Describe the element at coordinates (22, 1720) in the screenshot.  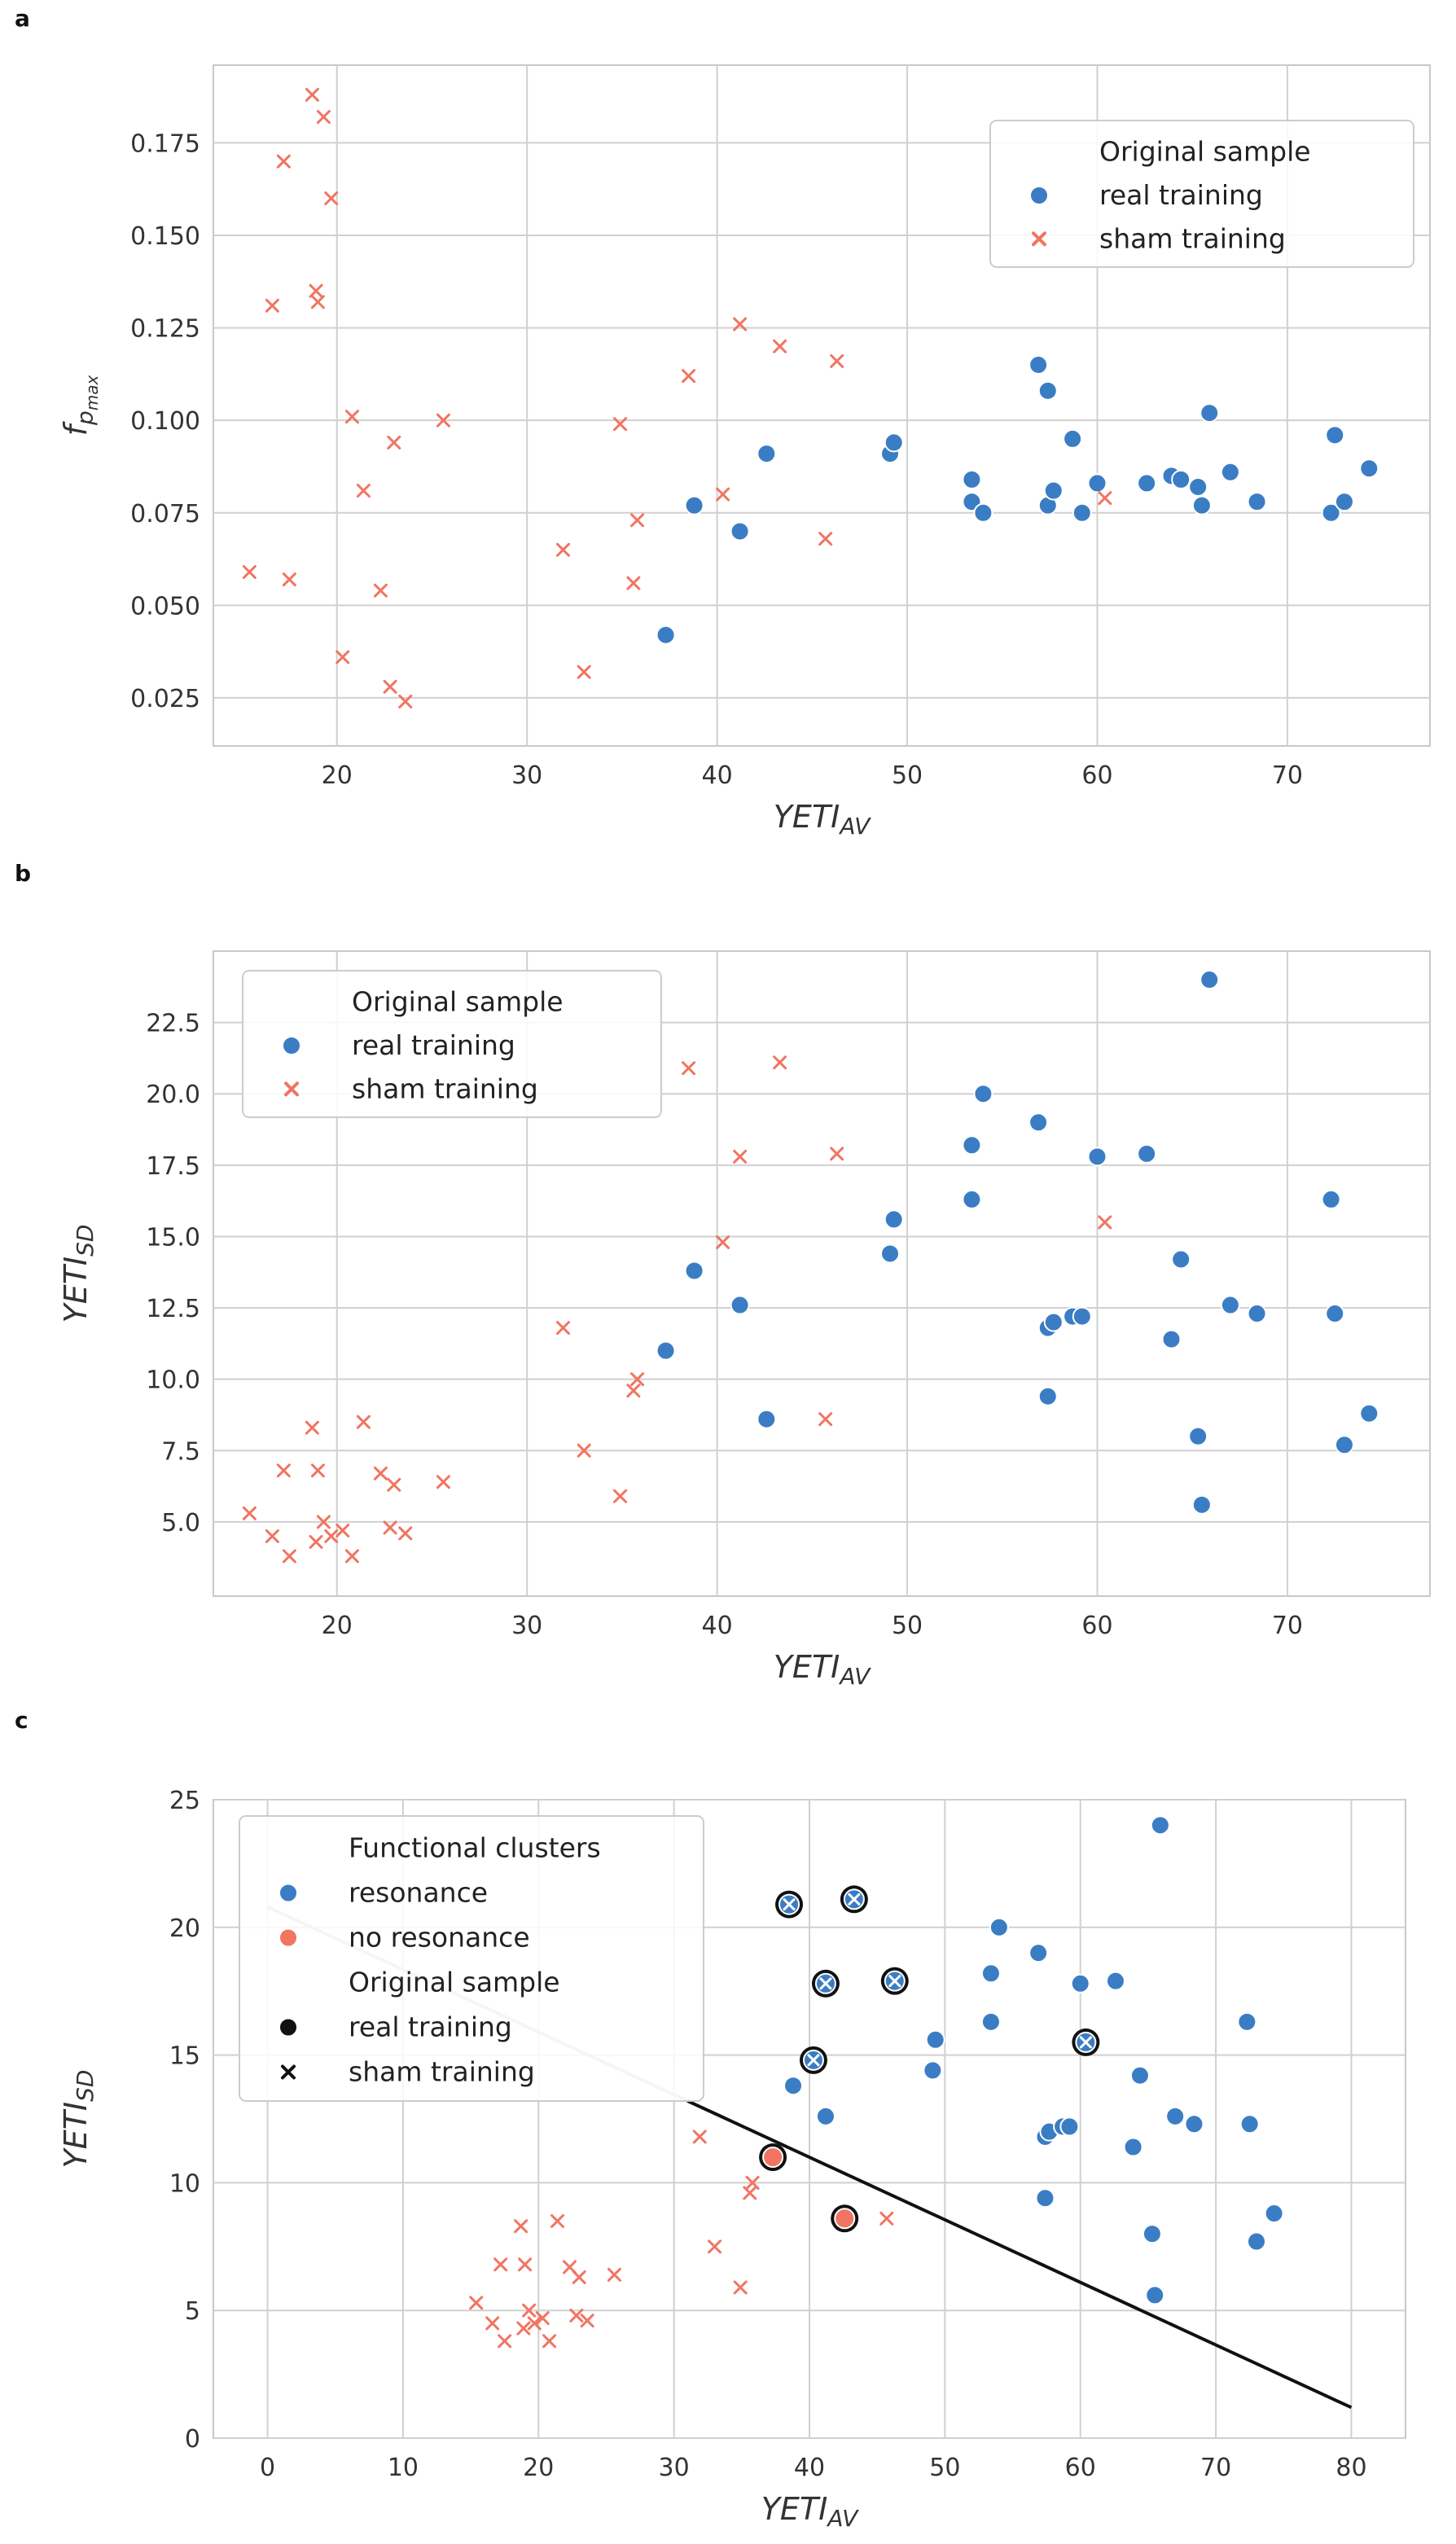
I see `panel-label-c: c` at that location.